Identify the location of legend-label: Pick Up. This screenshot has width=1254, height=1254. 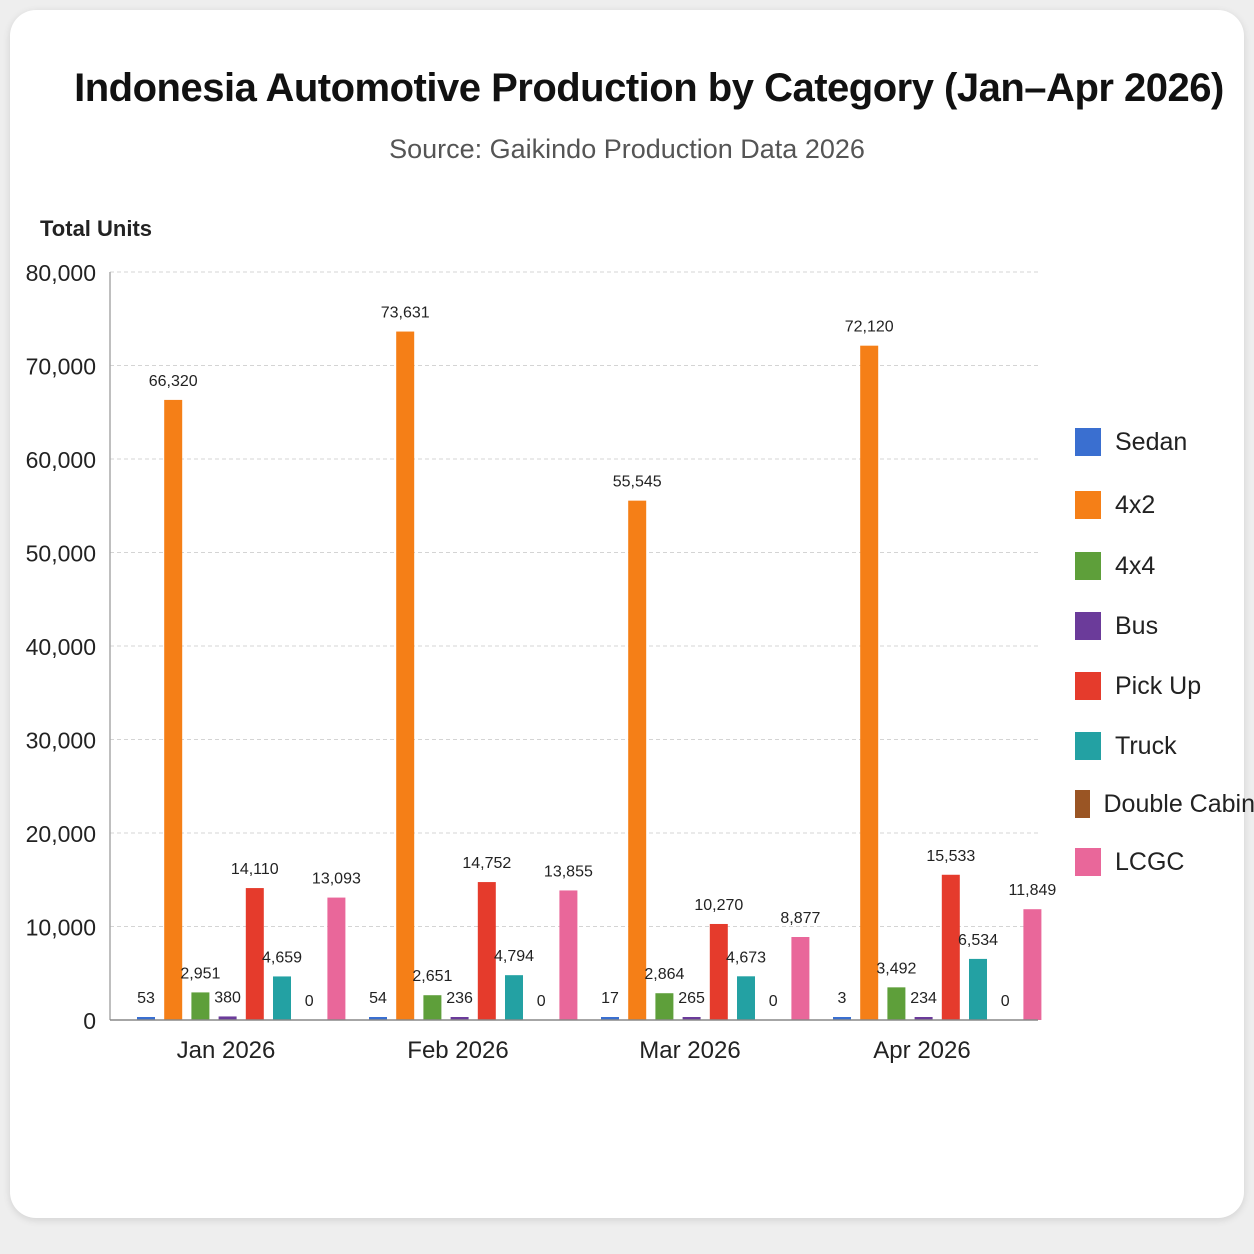
(1158, 685).